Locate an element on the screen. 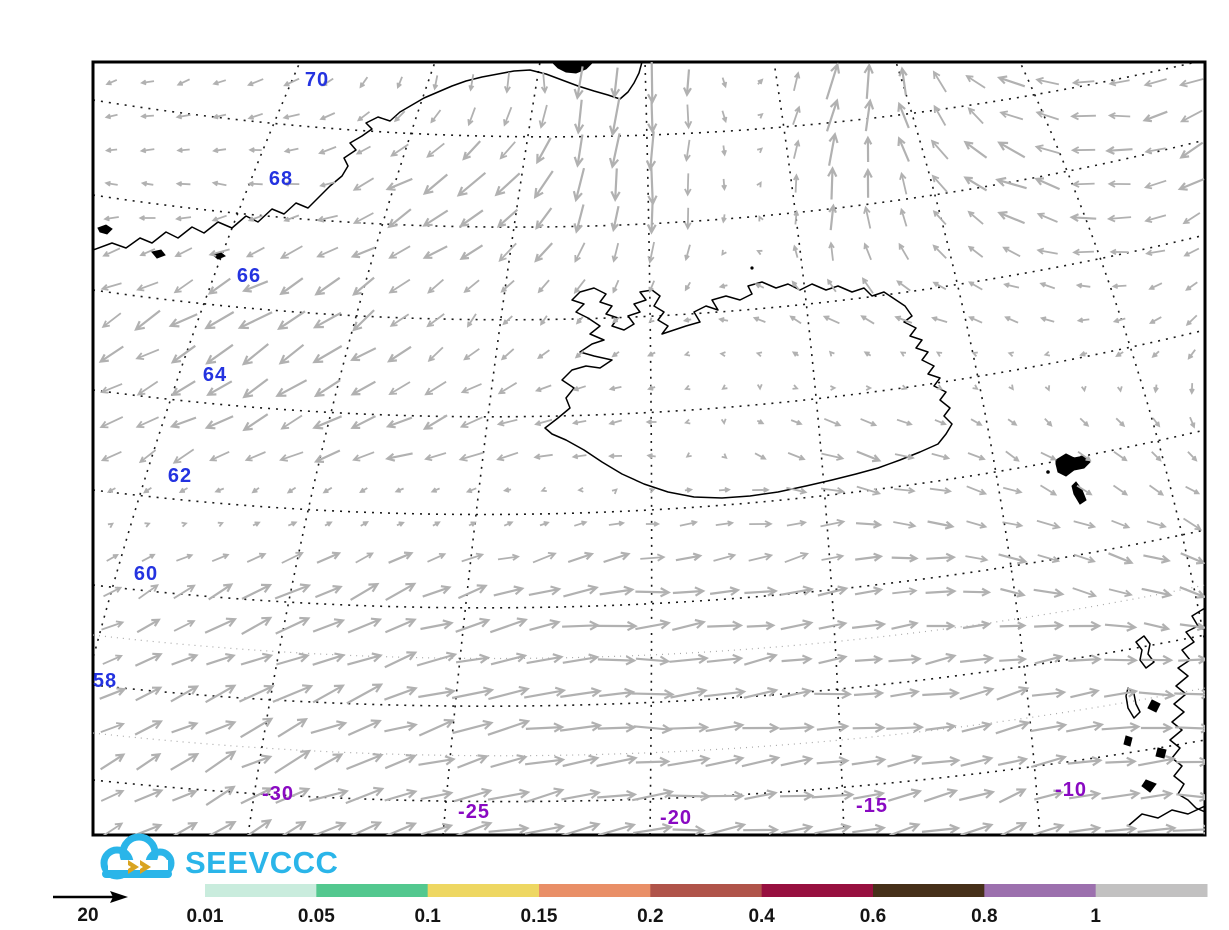 The width and height of the screenshot is (1229, 930). colorbar-tick-label: 0.05 is located at coordinates (316, 916).